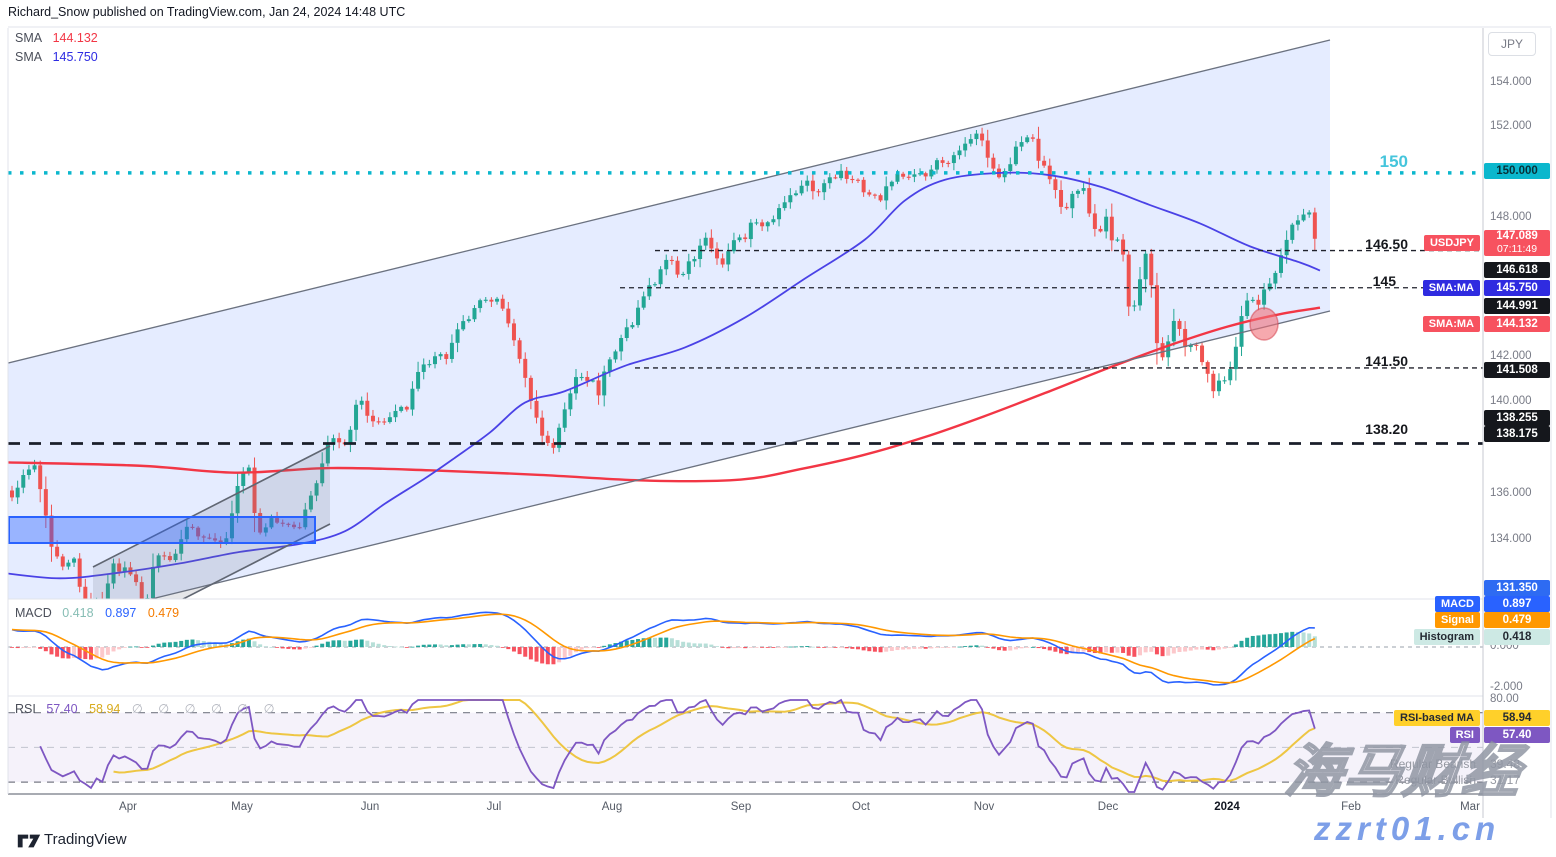 This screenshot has width=1556, height=857. I want to click on gray-channel-lower-line, so click(256, 561).